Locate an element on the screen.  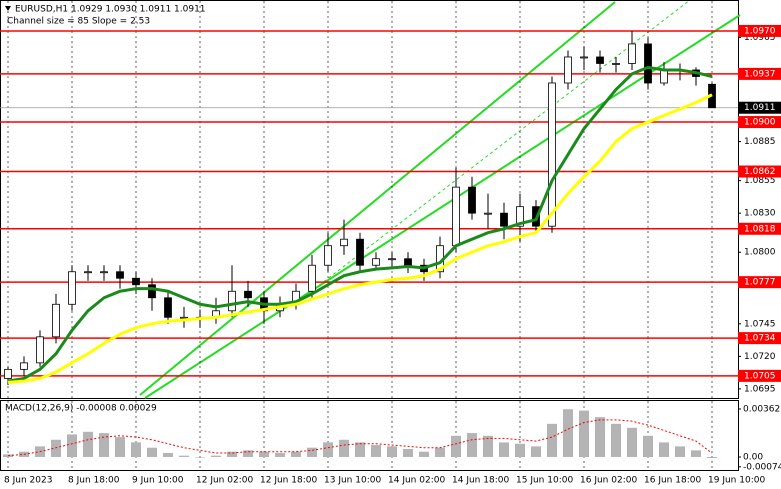
x-tick-label: 13 Jun 10:00 is located at coordinates (352, 481).